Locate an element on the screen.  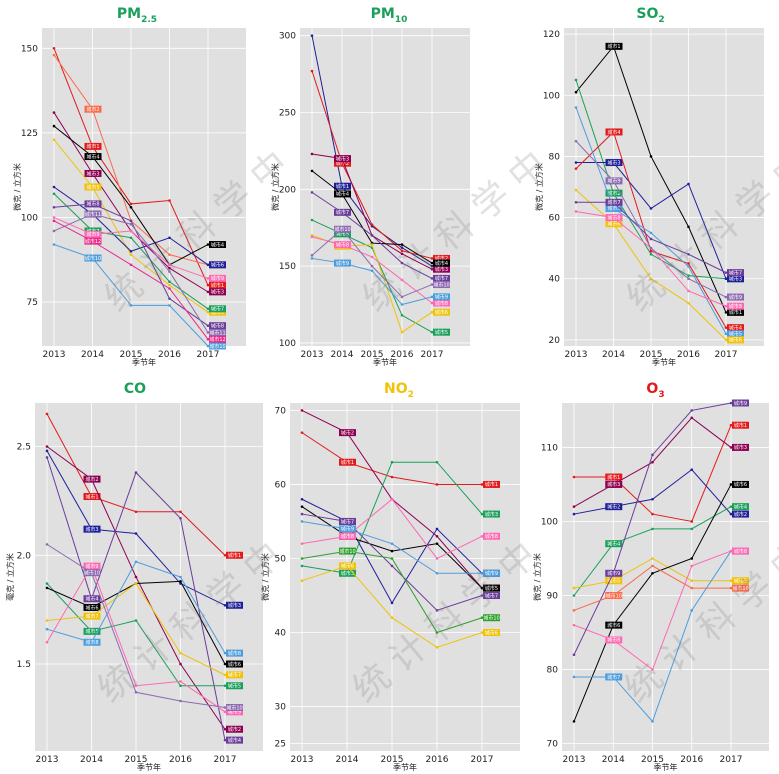
x-tick-label: 2014 is located at coordinates (613, 355).